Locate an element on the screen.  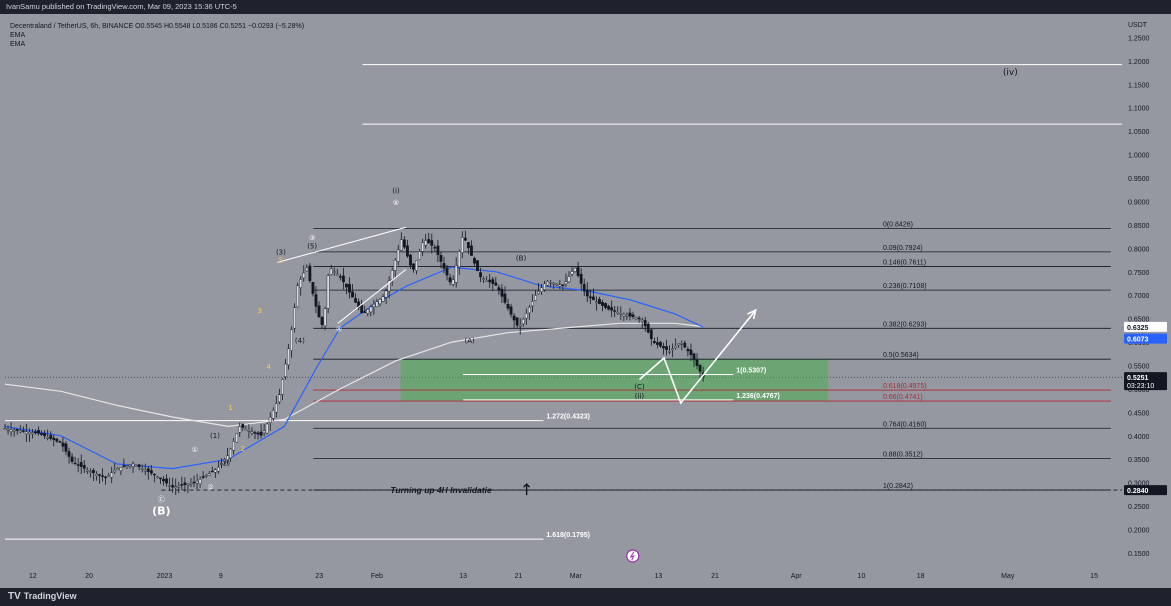
wave-label: Ⓒ is located at coordinates (161, 499).